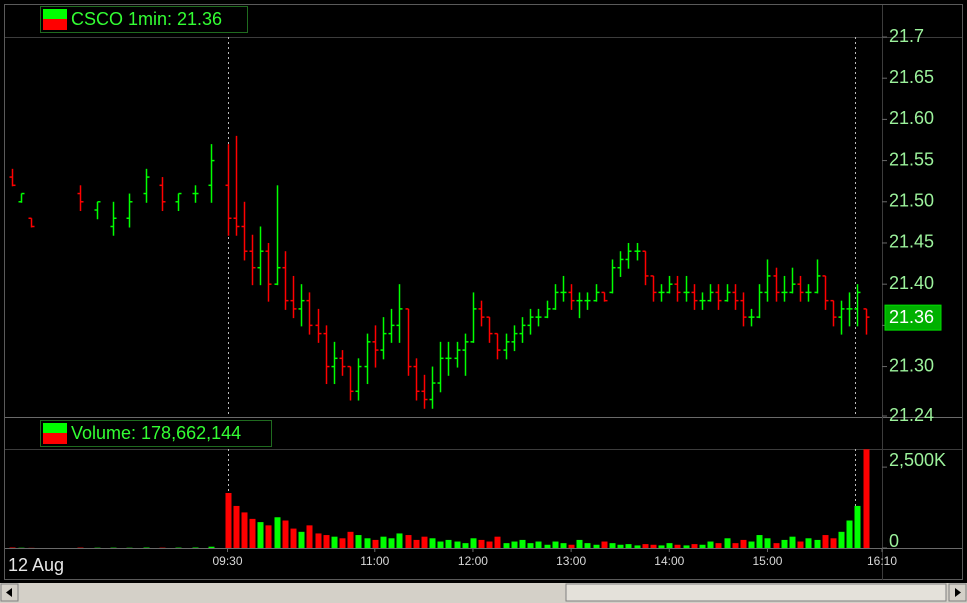 The height and width of the screenshot is (603, 967). What do you see at coordinates (911, 317) in the screenshot?
I see `last-price-label: 21.36` at bounding box center [911, 317].